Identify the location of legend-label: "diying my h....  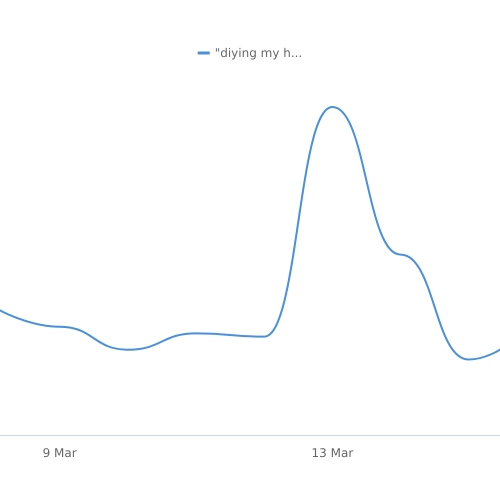
(258, 53).